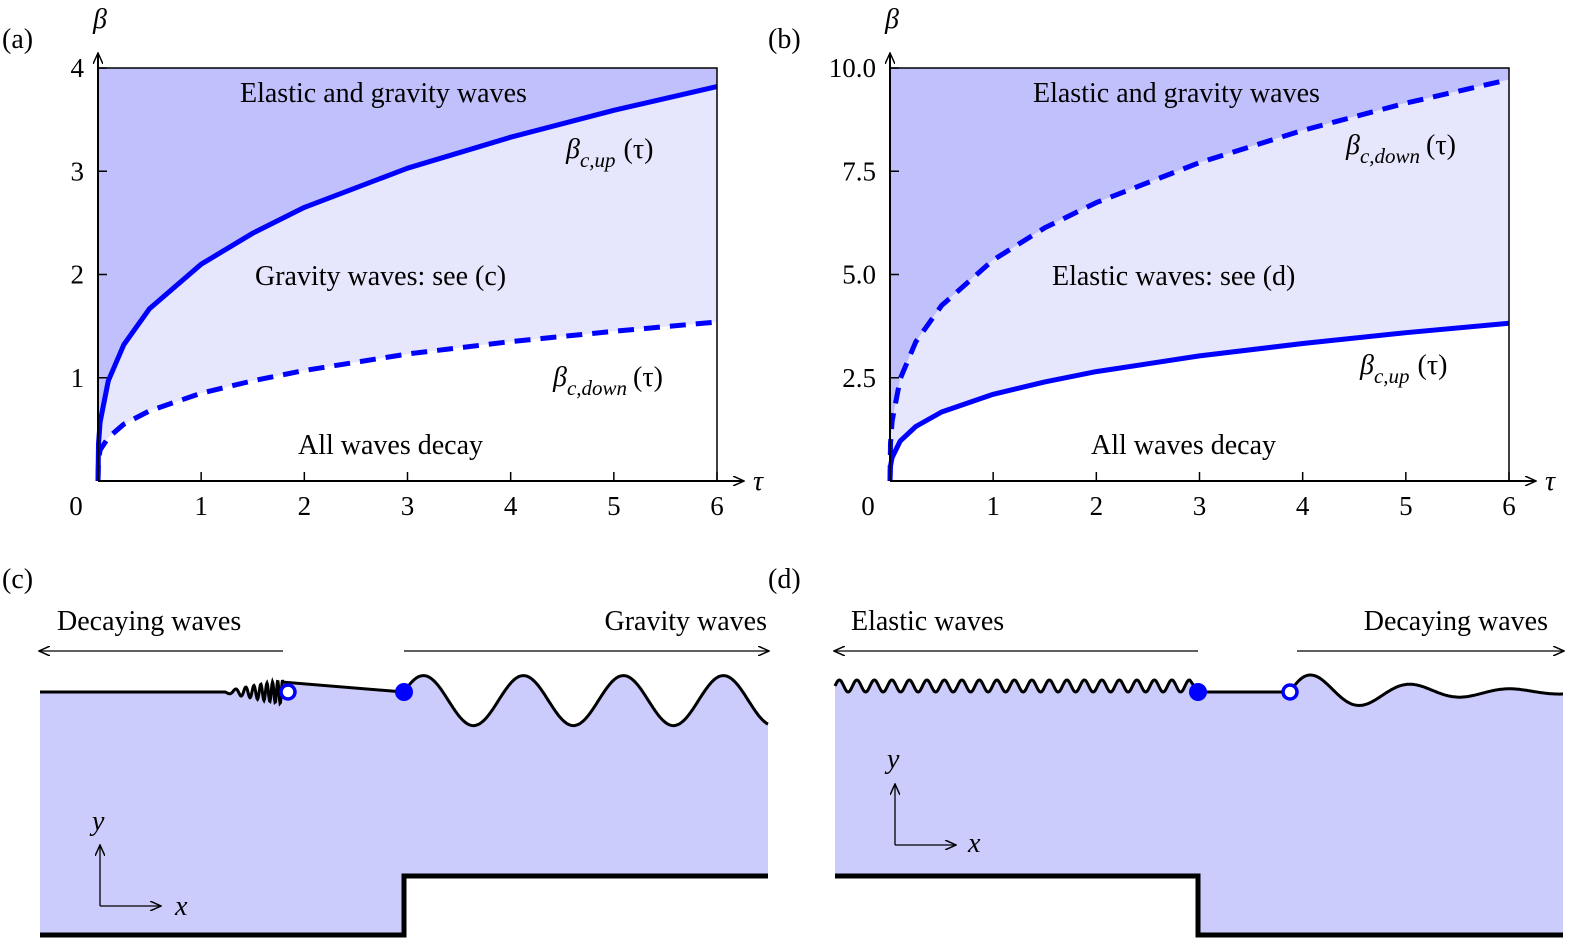  What do you see at coordinates (852, 68) in the screenshot?
I see `y-tick-label: 10.0` at bounding box center [852, 68].